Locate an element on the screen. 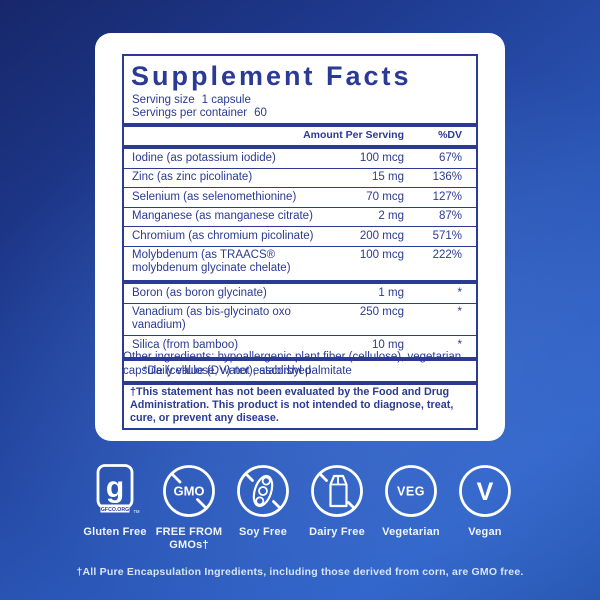  column-header-dv: %DV is located at coordinates (450, 135).